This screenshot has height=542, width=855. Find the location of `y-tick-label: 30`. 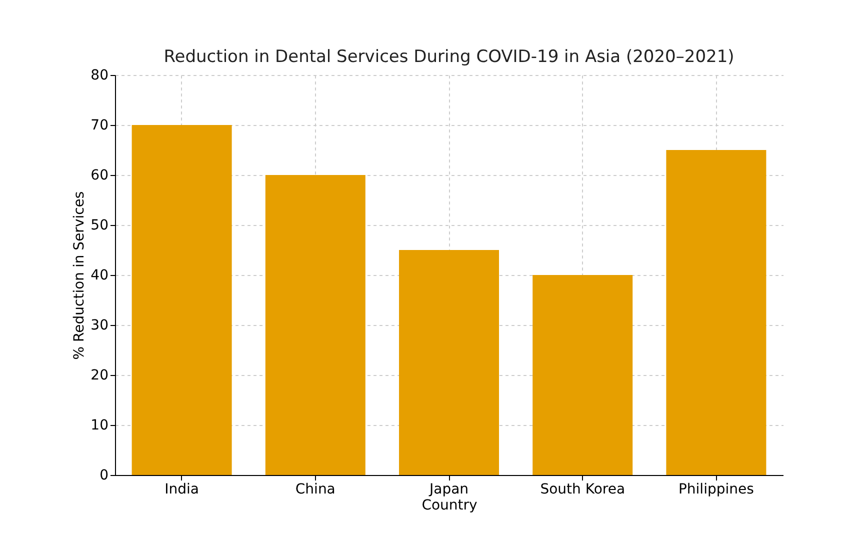

y-tick-label: 30 is located at coordinates (99, 326).